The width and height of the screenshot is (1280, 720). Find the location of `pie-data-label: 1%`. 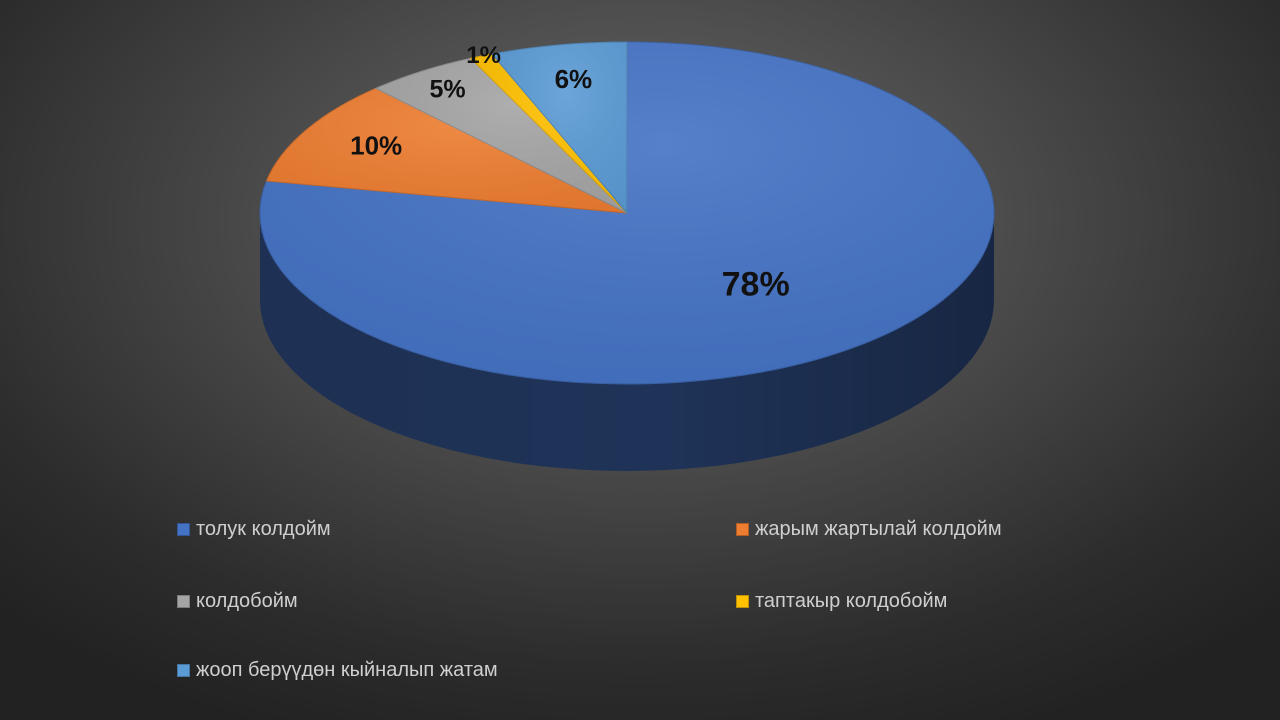

pie-data-label: 1% is located at coordinates (483, 55).